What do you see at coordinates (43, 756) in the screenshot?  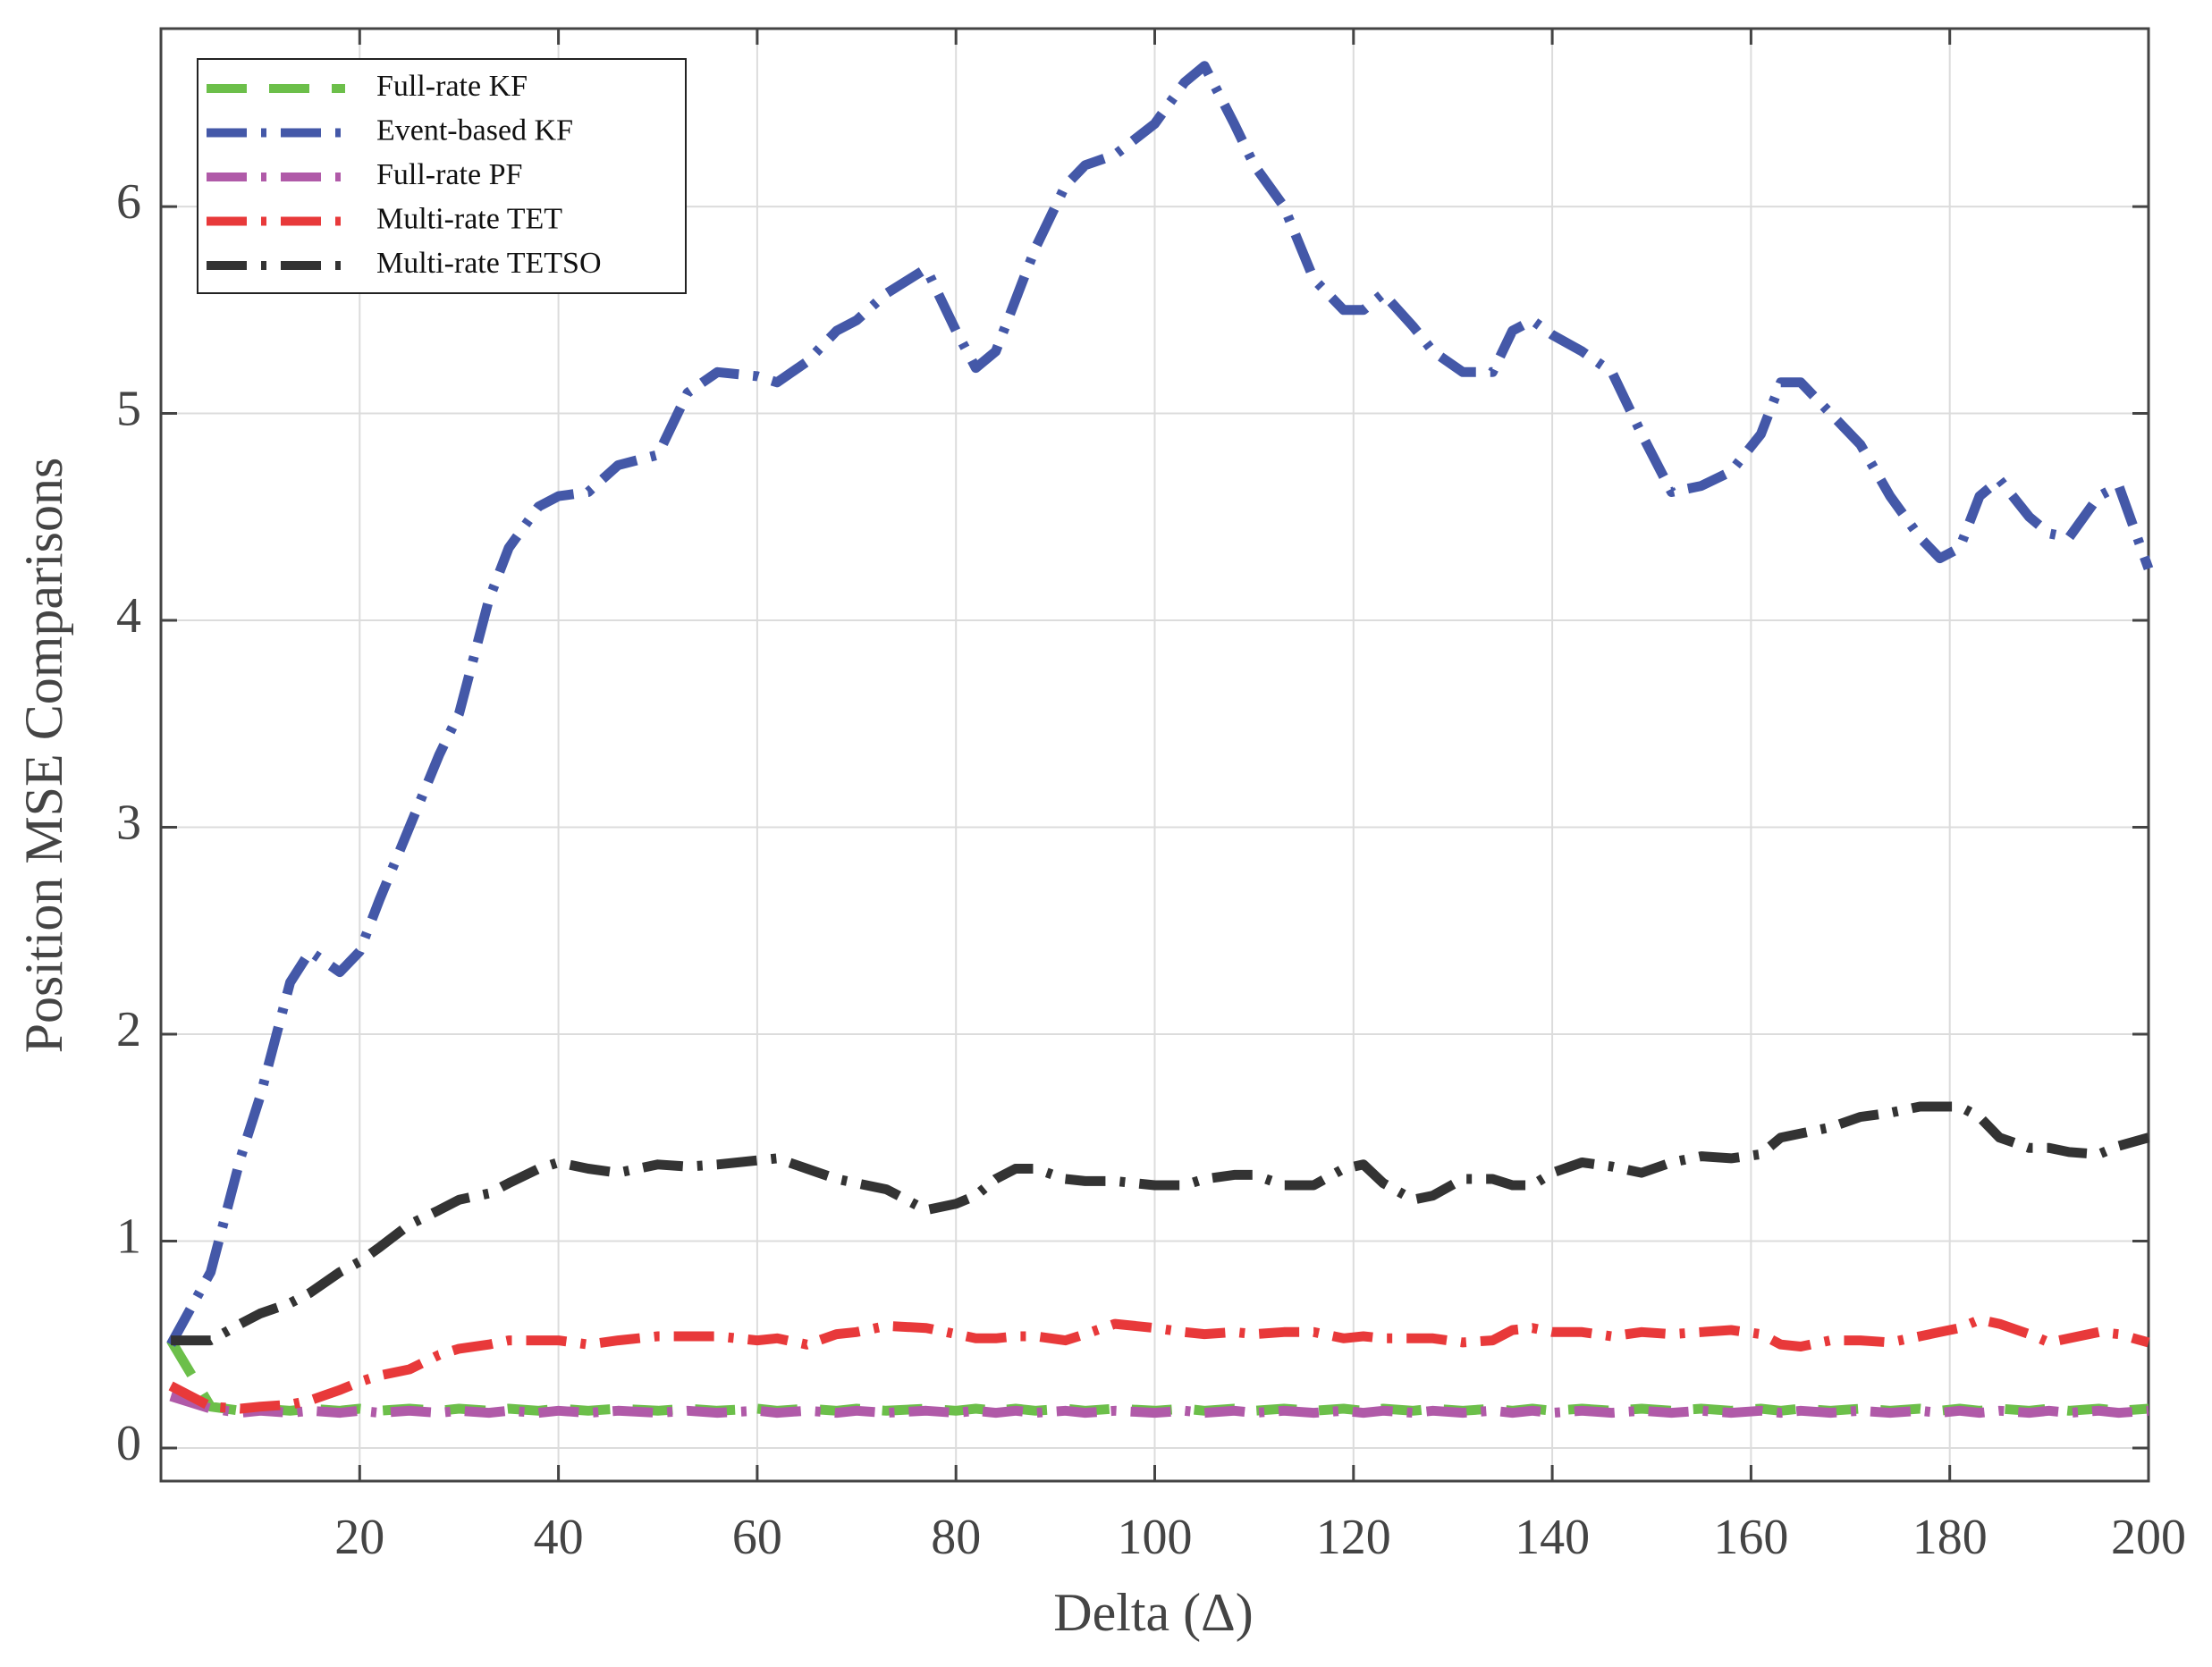 I see `y-axis-label: Position MSE Comparisons` at bounding box center [43, 756].